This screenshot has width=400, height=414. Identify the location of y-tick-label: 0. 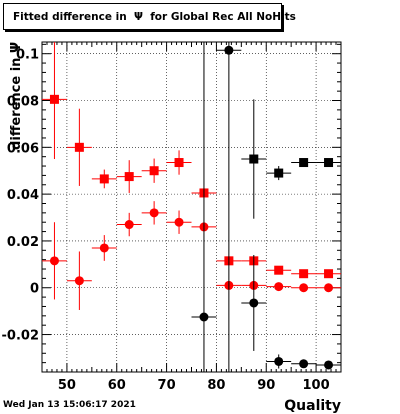
(34, 289).